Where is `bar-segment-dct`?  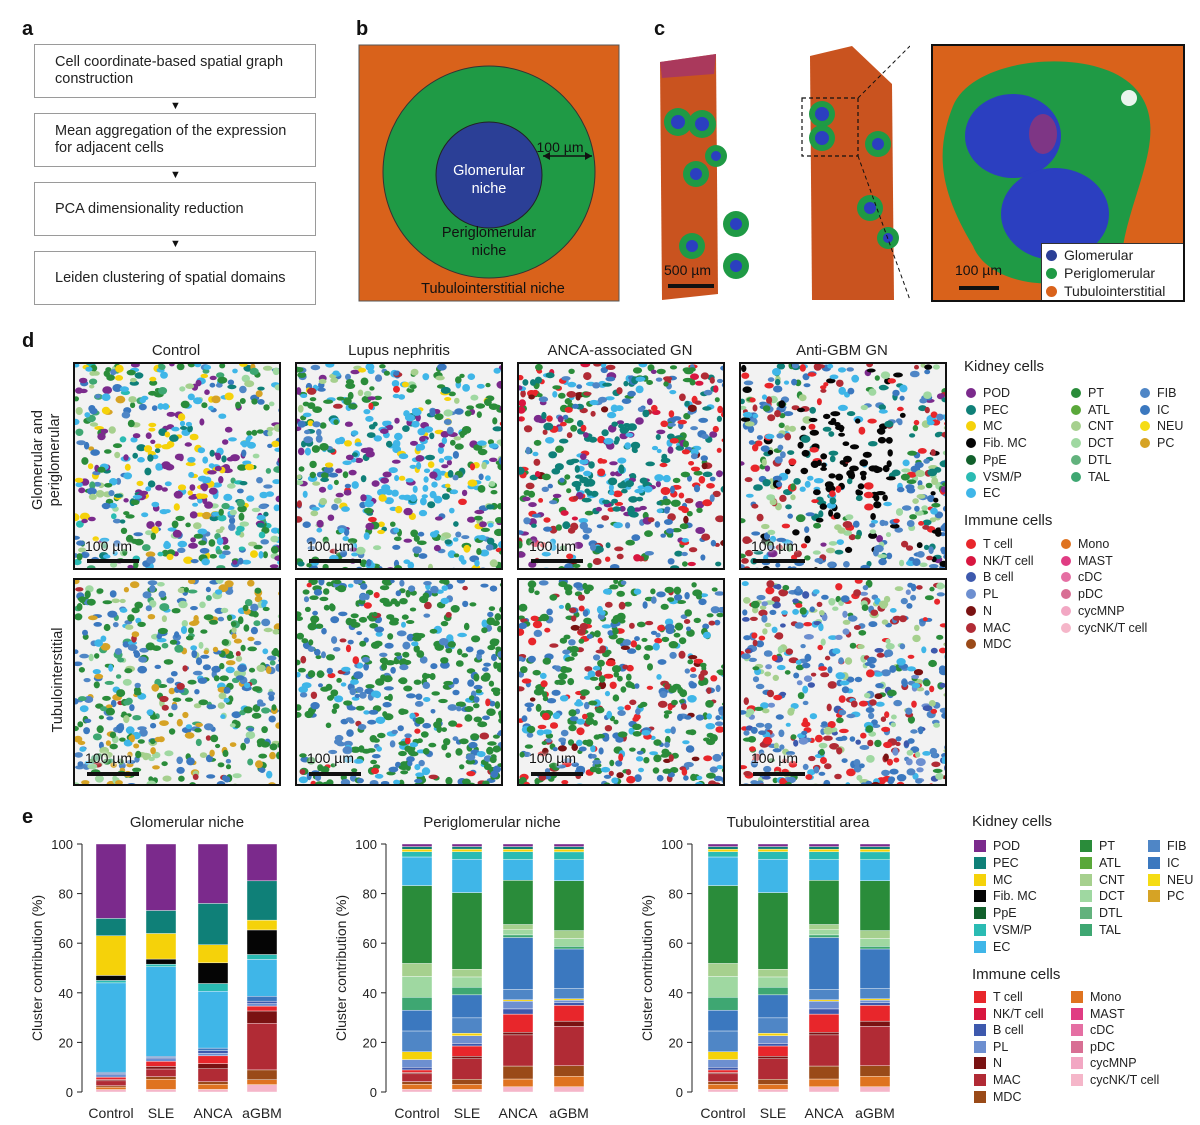
bar-segment-dct is located at coordinates (723, 987).